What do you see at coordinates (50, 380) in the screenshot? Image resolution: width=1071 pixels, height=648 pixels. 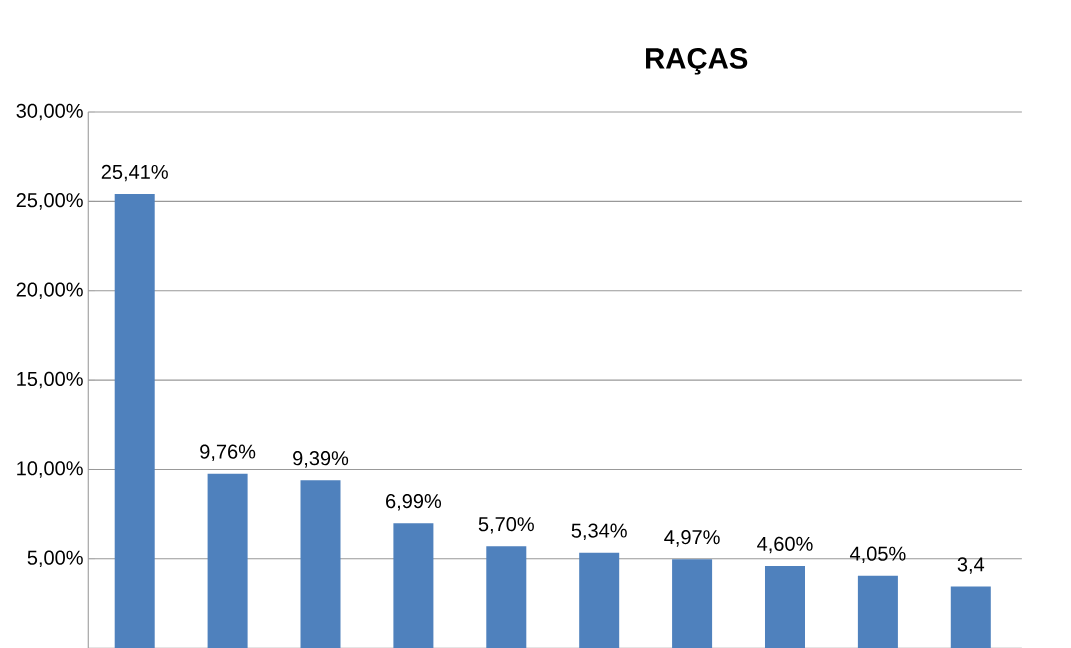 I see `y-tick-label: 15,00%` at bounding box center [50, 380].